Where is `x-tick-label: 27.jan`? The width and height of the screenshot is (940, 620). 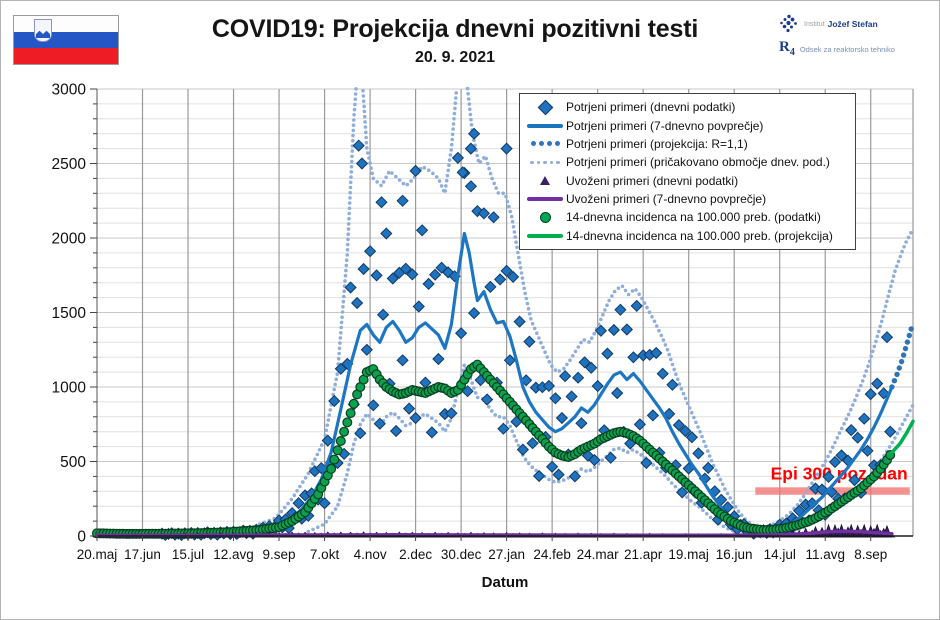
x-tick-label: 27.jan is located at coordinates (506, 554).